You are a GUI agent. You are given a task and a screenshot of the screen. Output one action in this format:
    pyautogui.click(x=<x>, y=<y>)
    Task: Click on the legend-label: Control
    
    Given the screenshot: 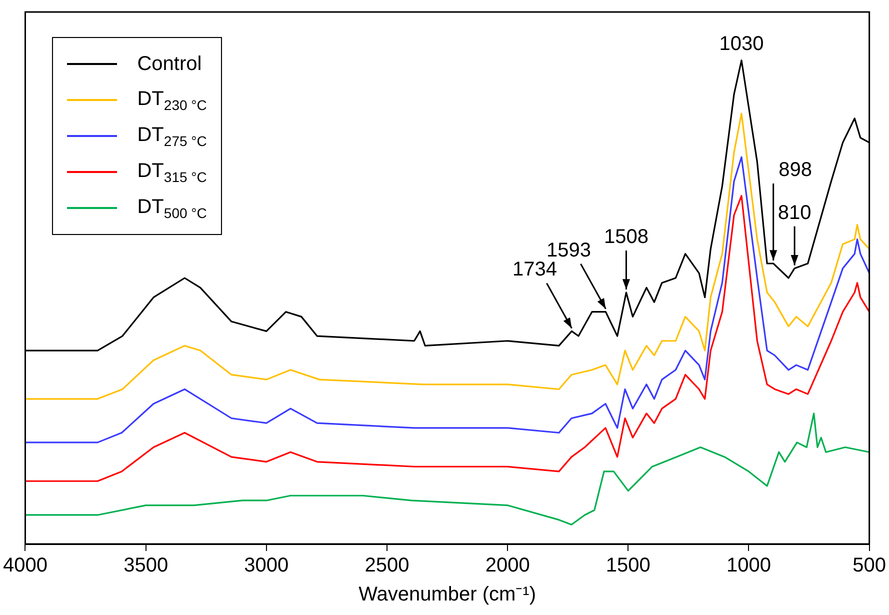 What is the action you would take?
    pyautogui.click(x=169, y=64)
    